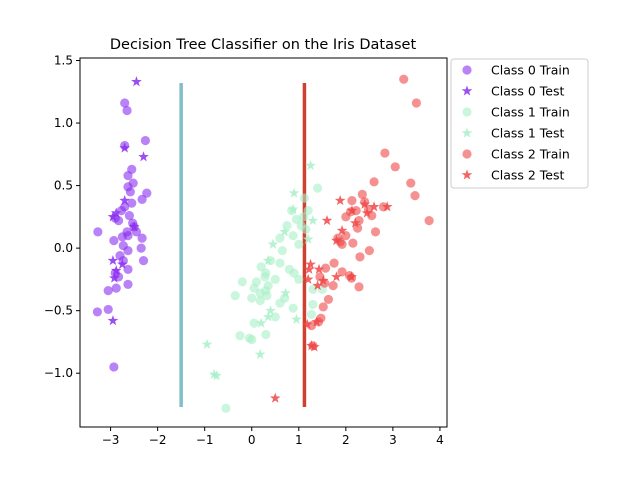  I want to click on x-tick-label: 0, so click(252, 440).